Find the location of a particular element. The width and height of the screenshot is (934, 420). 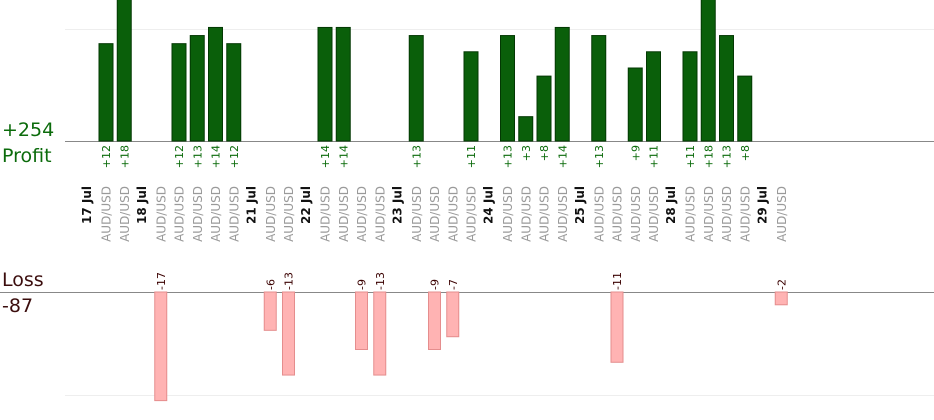

loss-value-label: -2 is located at coordinates (781, 284).